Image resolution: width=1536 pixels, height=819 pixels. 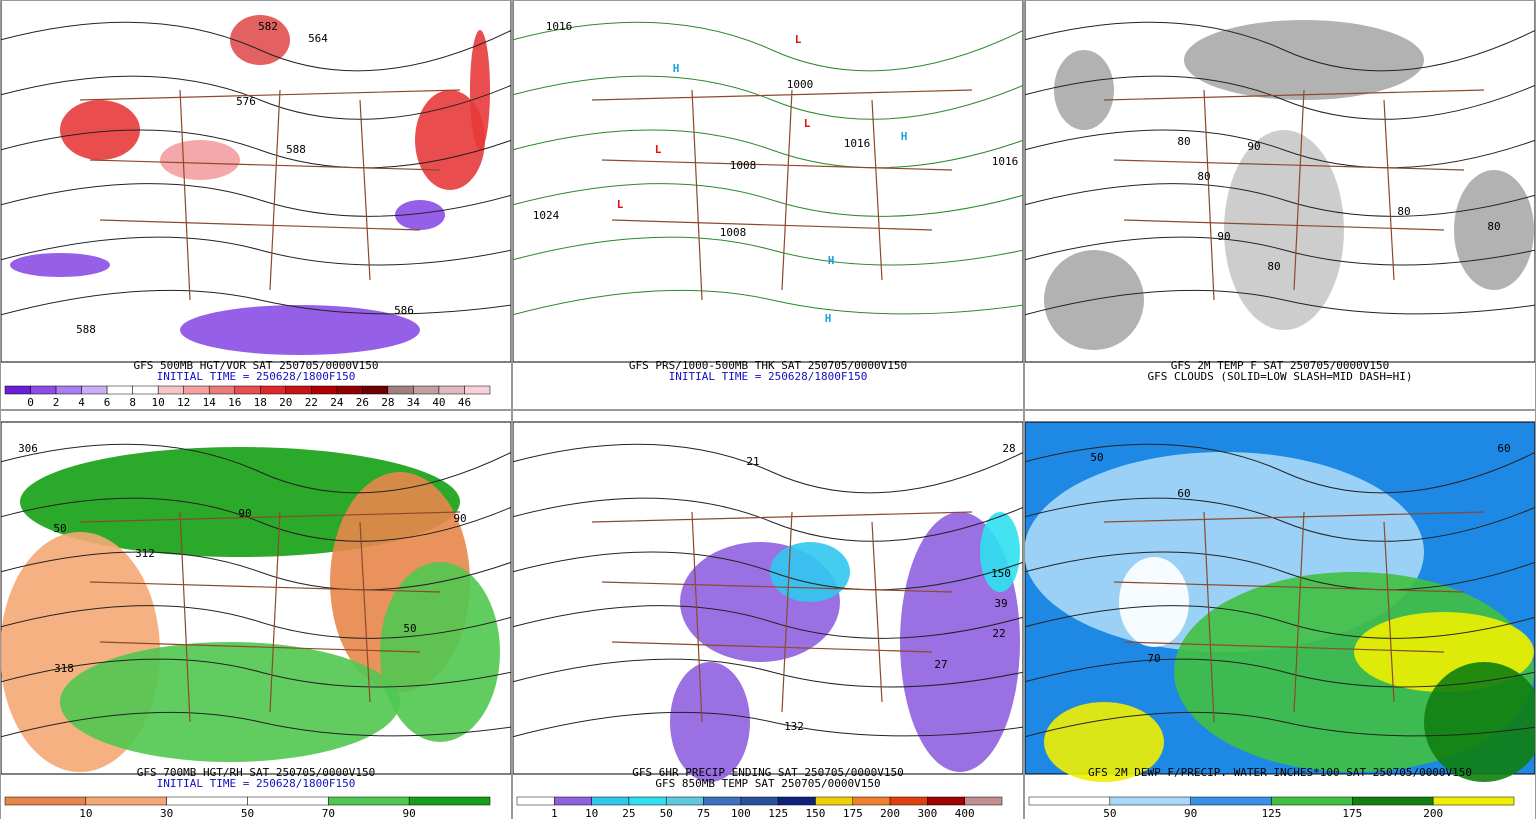 What do you see at coordinates (1183, 493) in the screenshot?
I see `map-label: 60` at bounding box center [1183, 493].